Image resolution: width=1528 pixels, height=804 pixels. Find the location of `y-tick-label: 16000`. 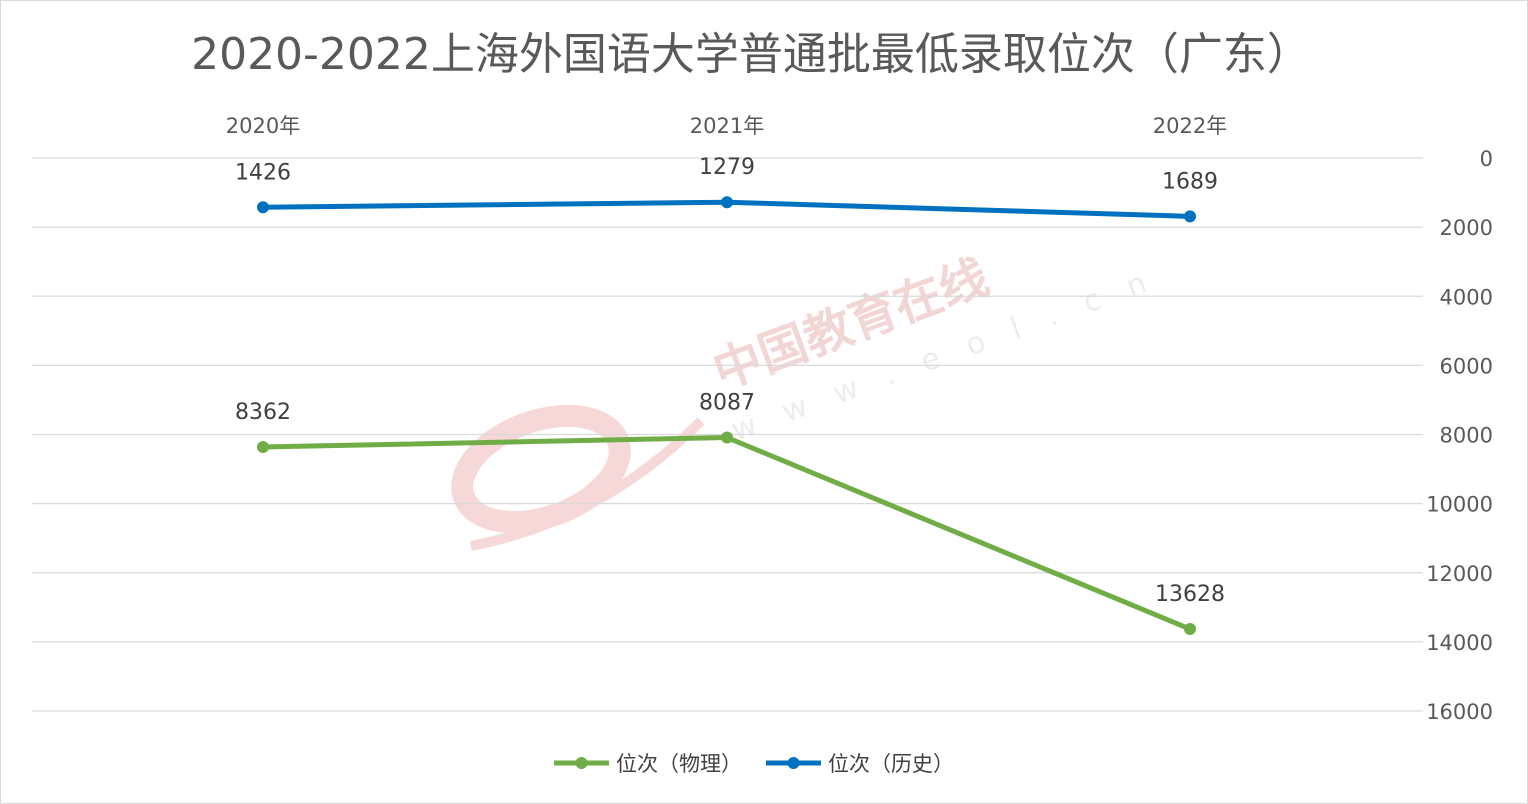

y-tick-label: 16000 is located at coordinates (1459, 712).